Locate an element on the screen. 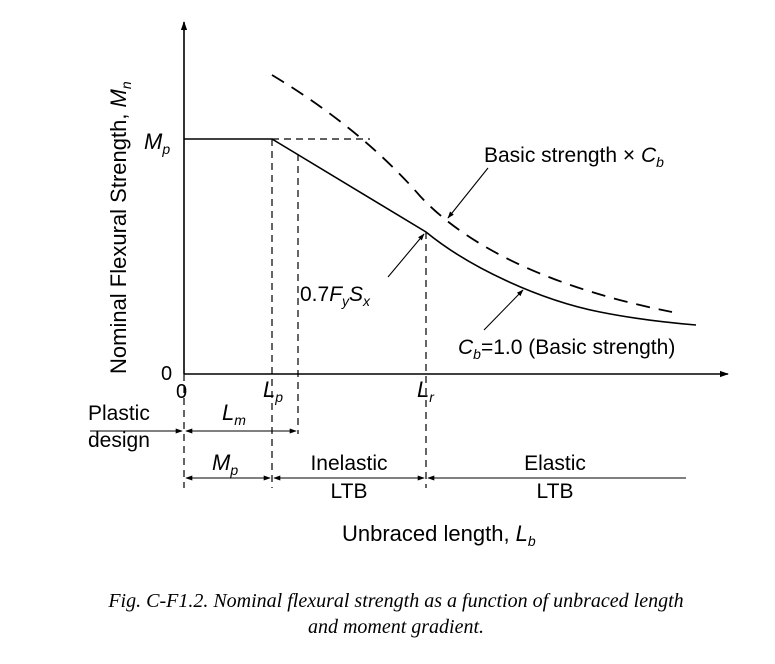 The image size is (775, 664). lr-tick-label: Lr is located at coordinates (426, 391).